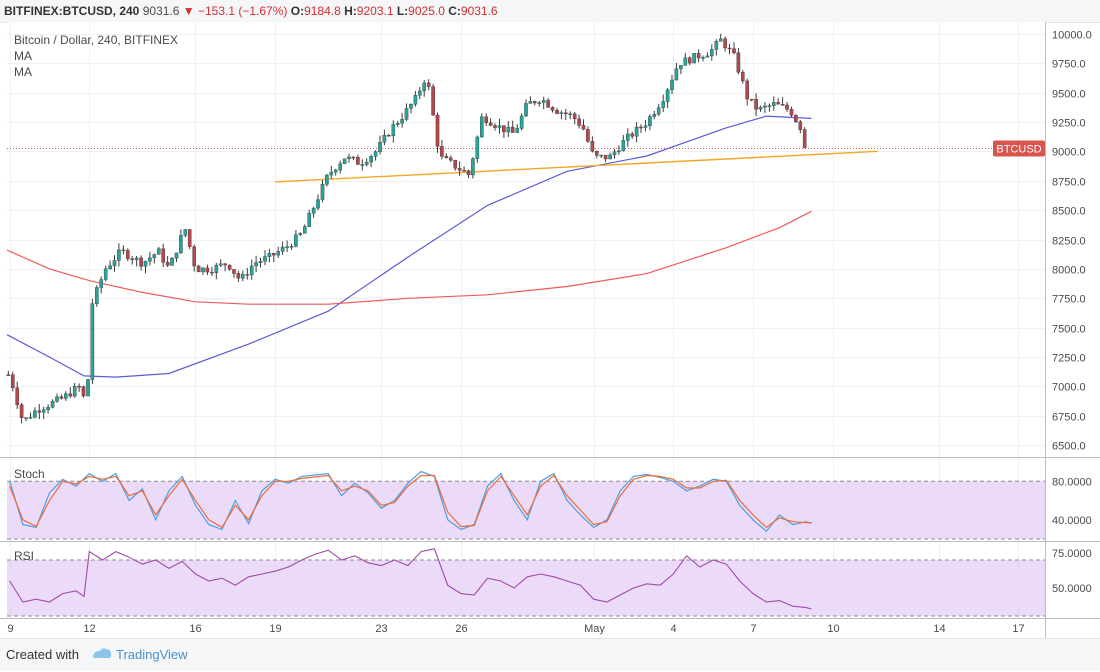 Image resolution: width=1100 pixels, height=672 pixels. I want to click on tradingview-link: TradingView, so click(152, 654).